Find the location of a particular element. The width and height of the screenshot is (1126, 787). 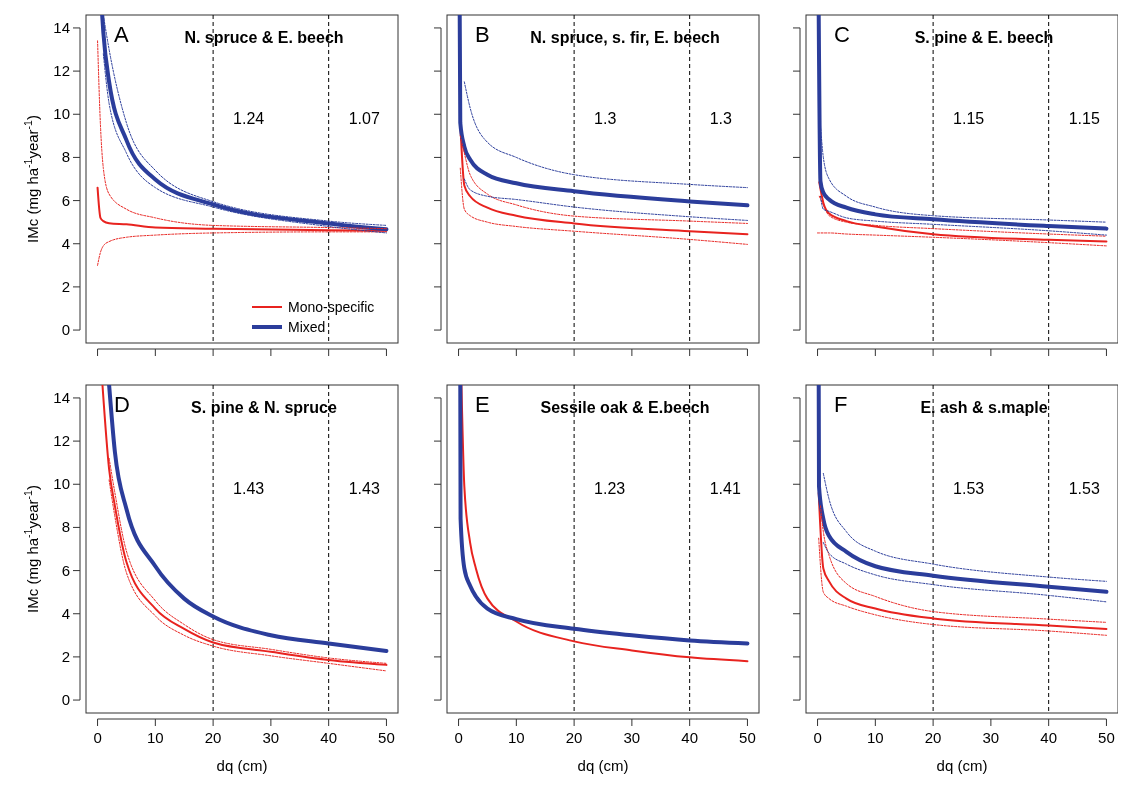

annotation: F is located at coordinates (841, 404).